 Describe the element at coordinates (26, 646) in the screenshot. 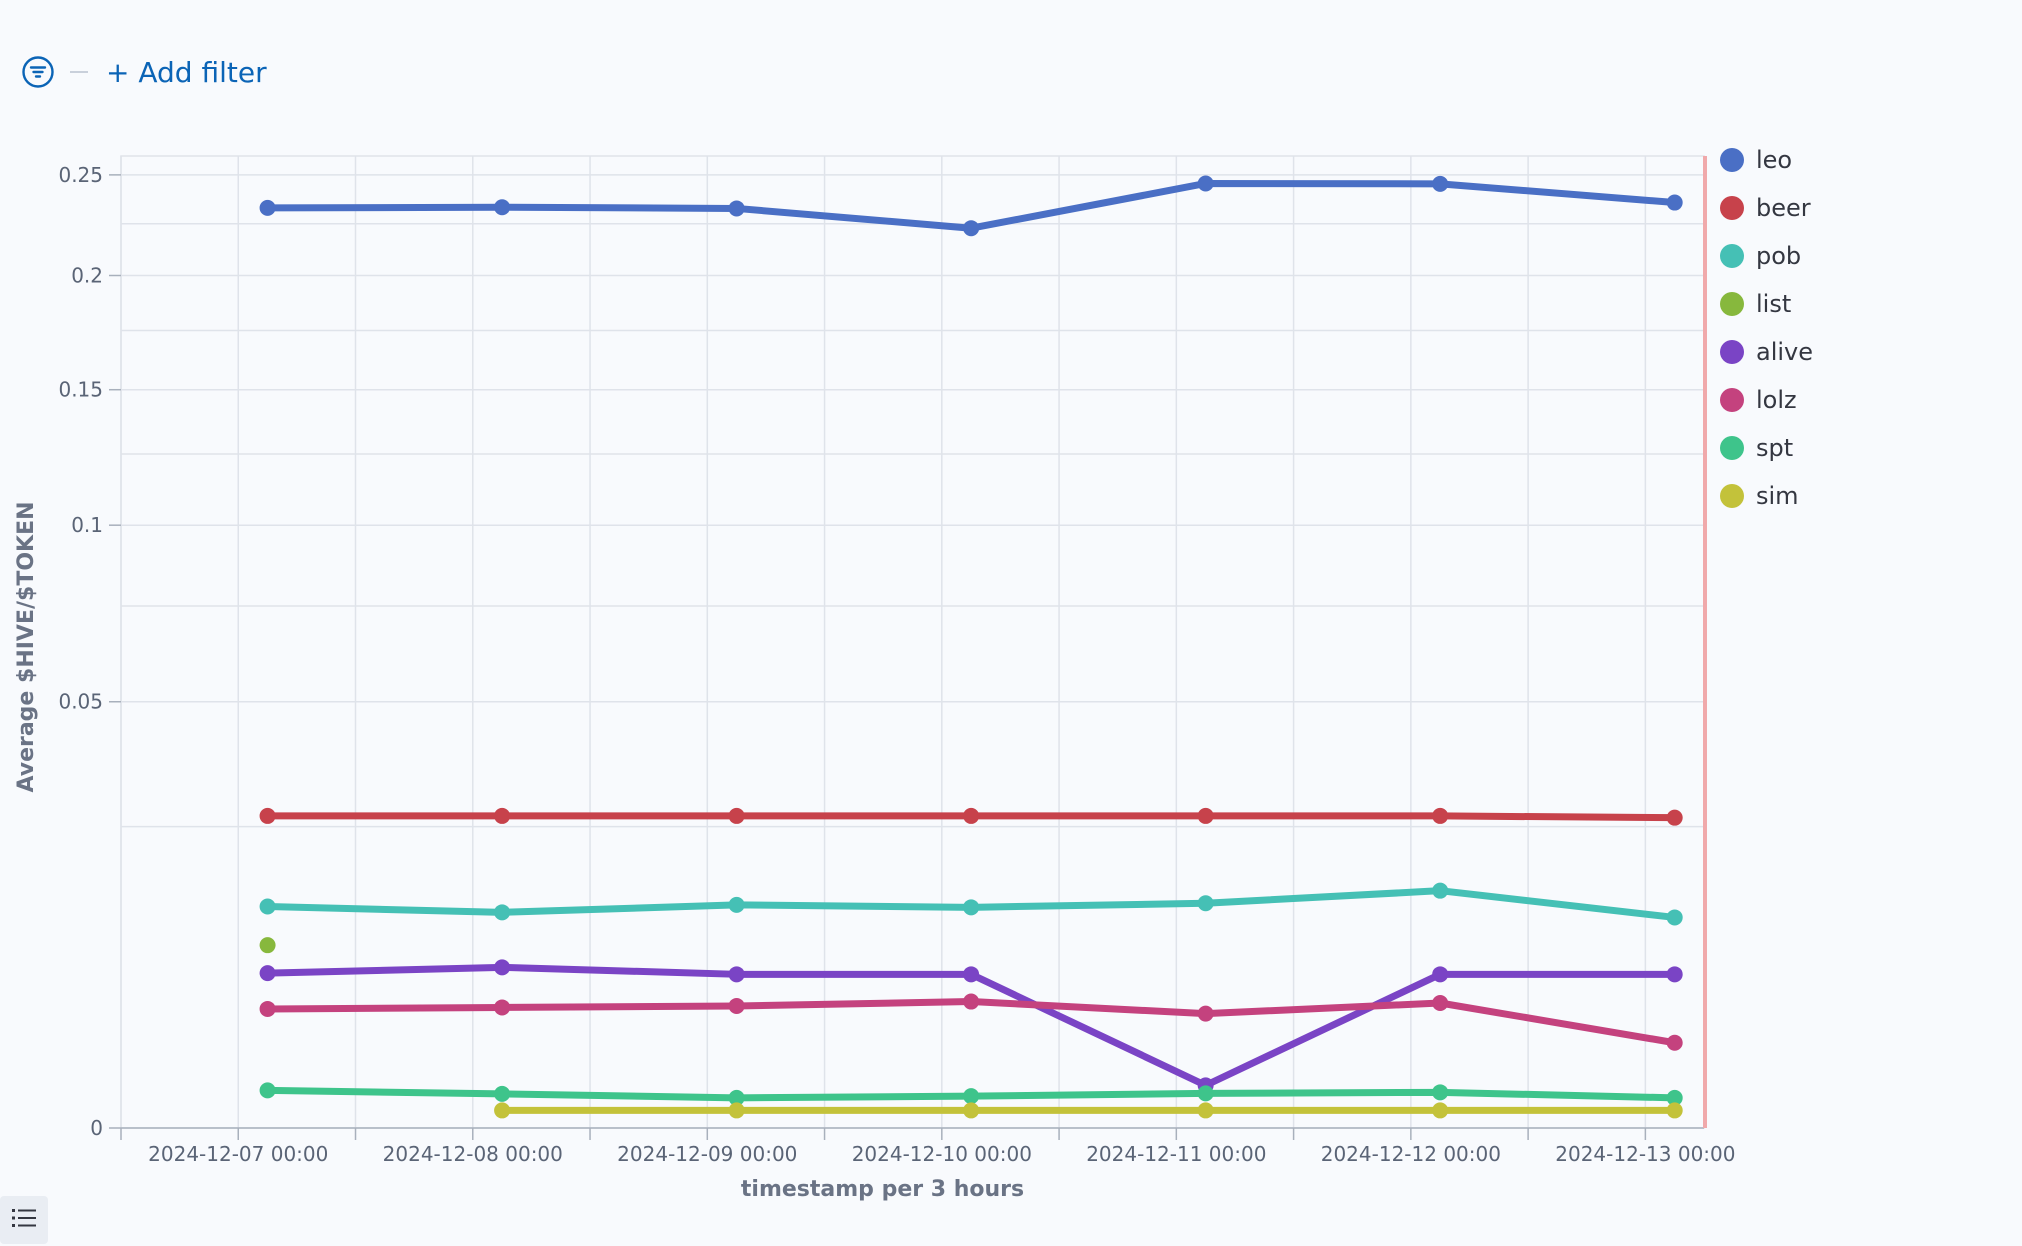

I see `y-axis-title: Average $HIVE/$TOKEN` at that location.